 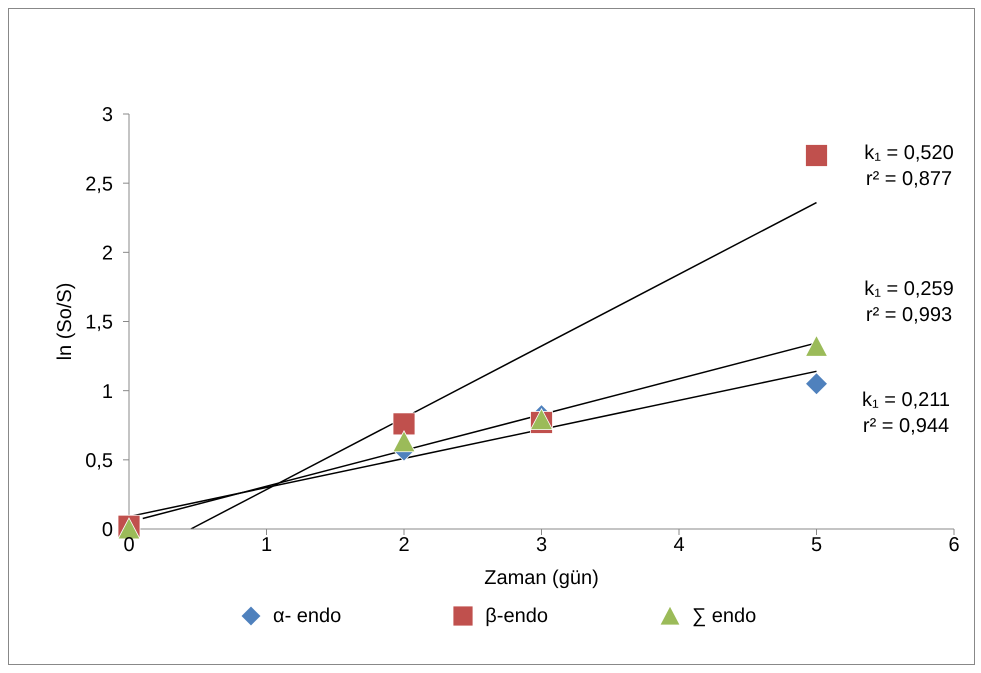 I want to click on x-axis-title: Zaman (gün), so click(x=541, y=578).